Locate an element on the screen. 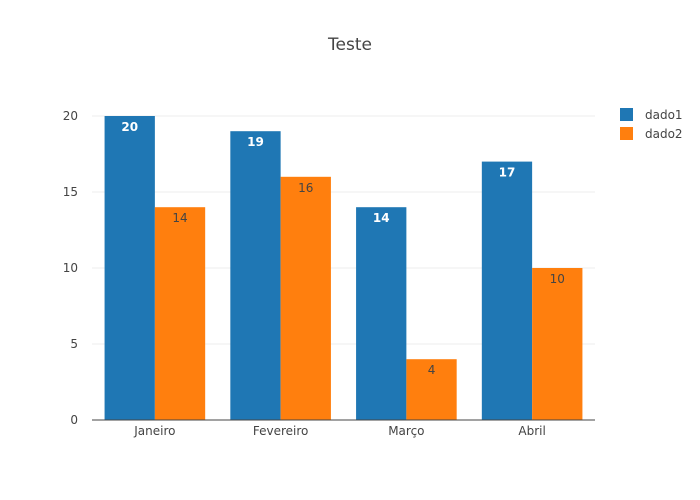  legend-label: dado2 is located at coordinates (664, 134).